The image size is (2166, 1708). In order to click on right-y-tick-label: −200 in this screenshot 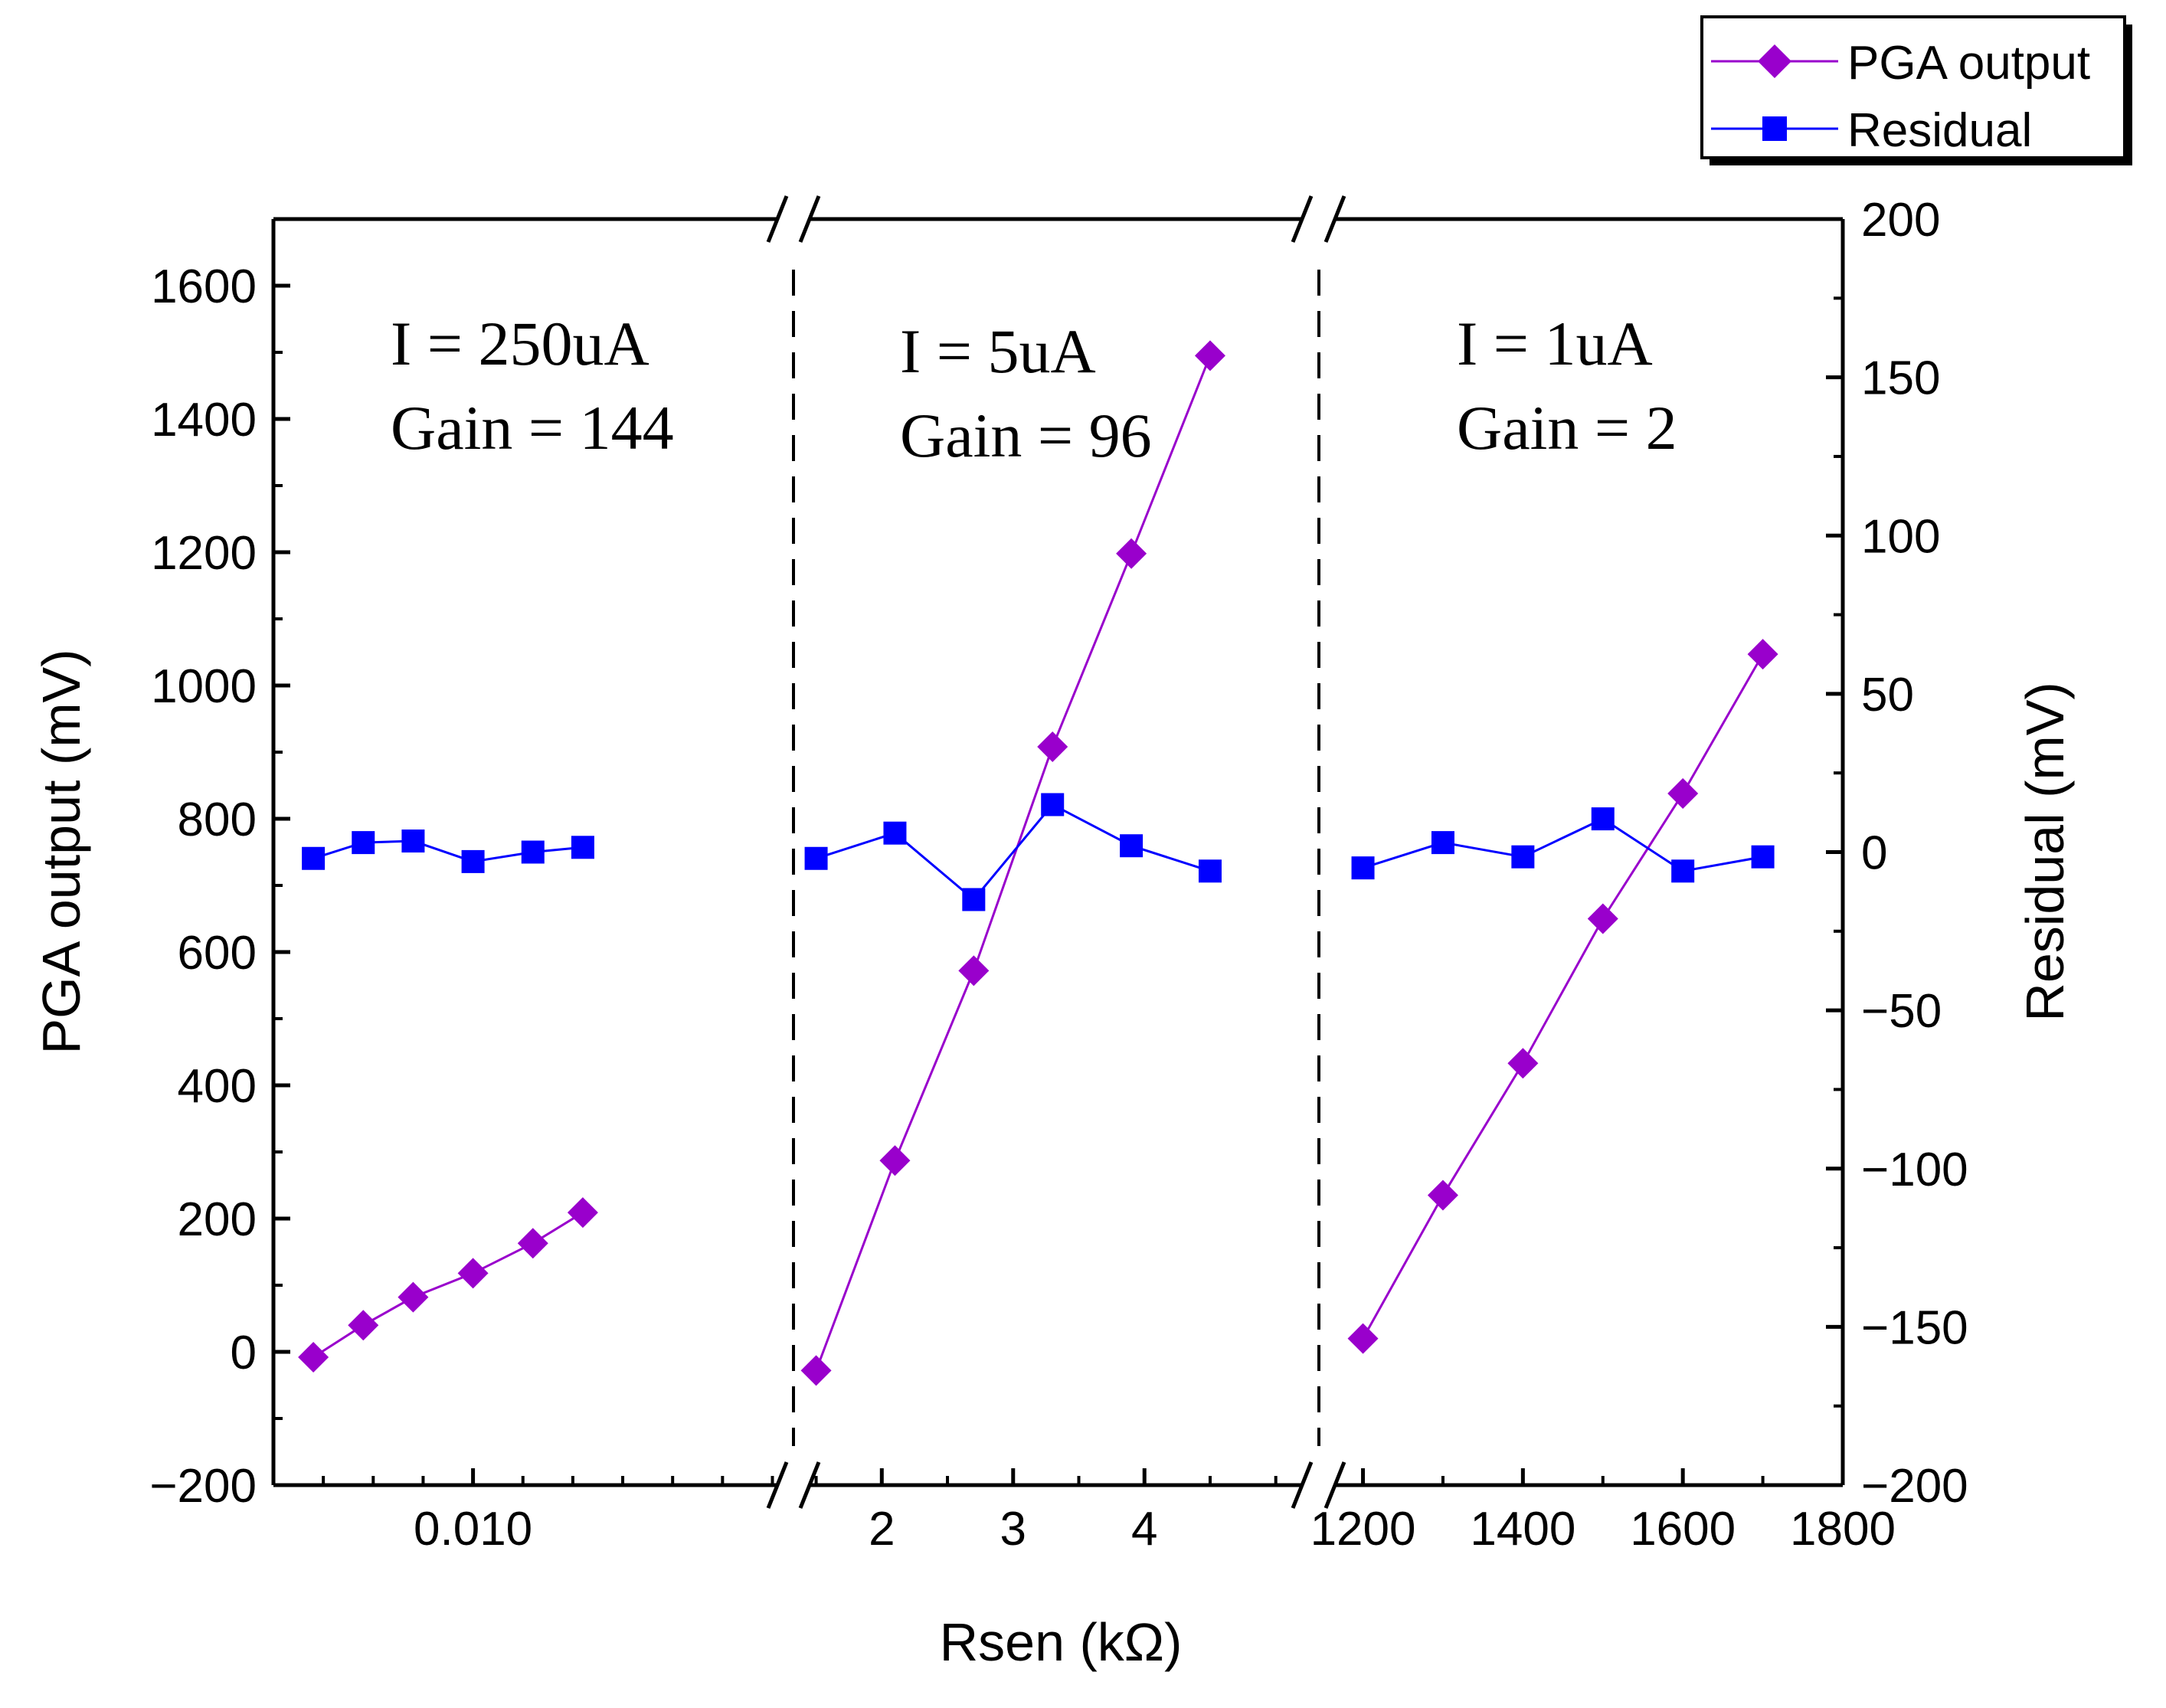, I will do `click(1914, 1486)`.